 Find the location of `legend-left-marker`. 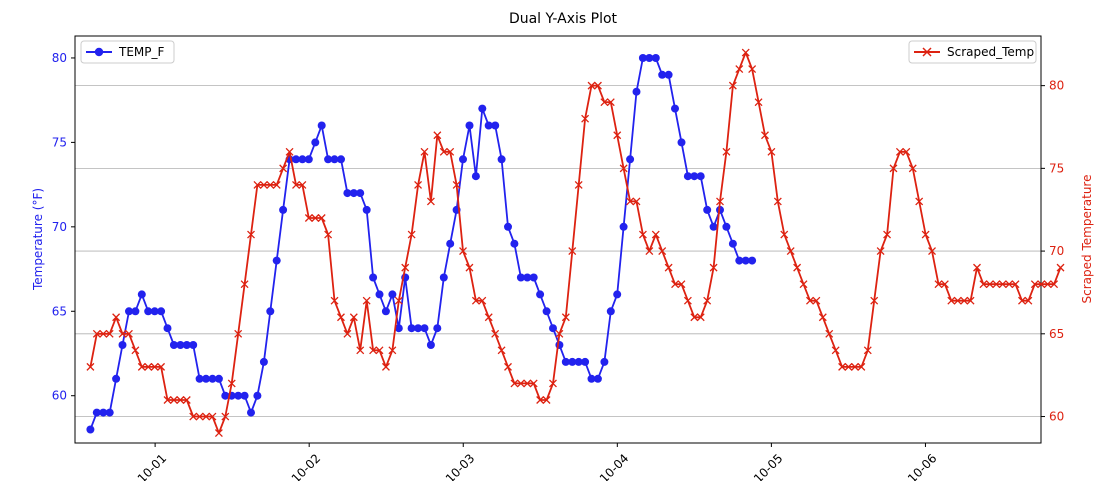

legend-left-marker is located at coordinates (99, 52).